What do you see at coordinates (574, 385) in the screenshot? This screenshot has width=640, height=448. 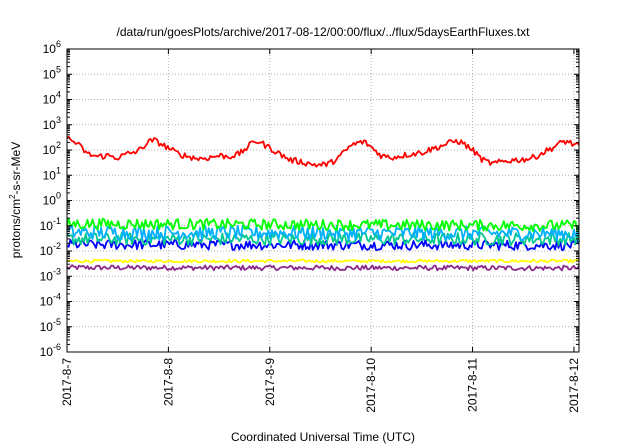 I see `x-tick-label: 2017-8-12` at bounding box center [574, 385].